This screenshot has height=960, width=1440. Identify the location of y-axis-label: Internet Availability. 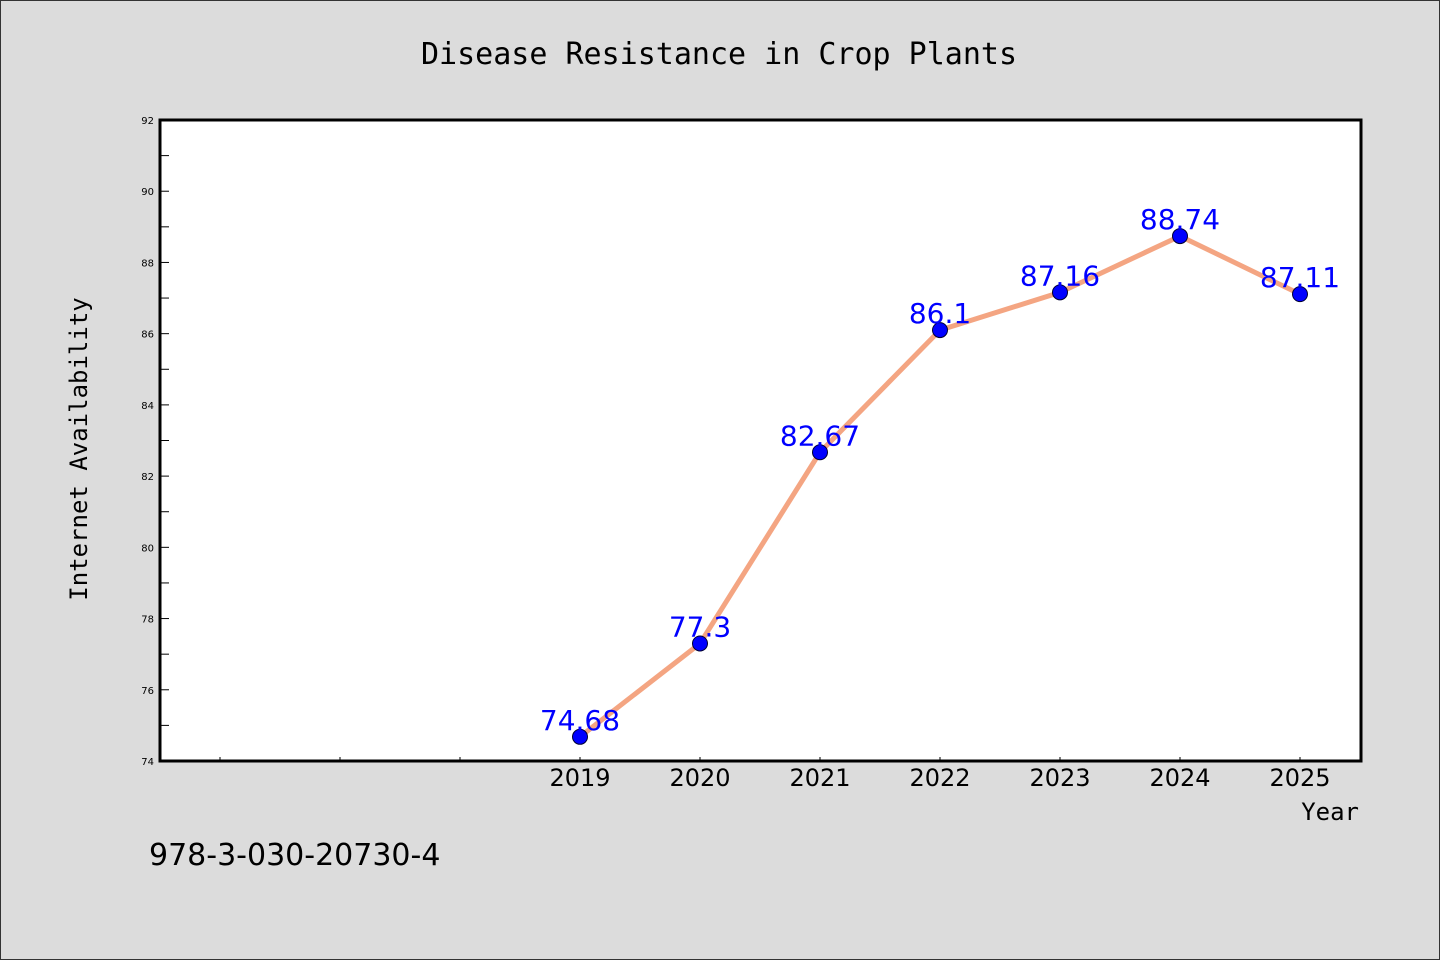
(79, 448).